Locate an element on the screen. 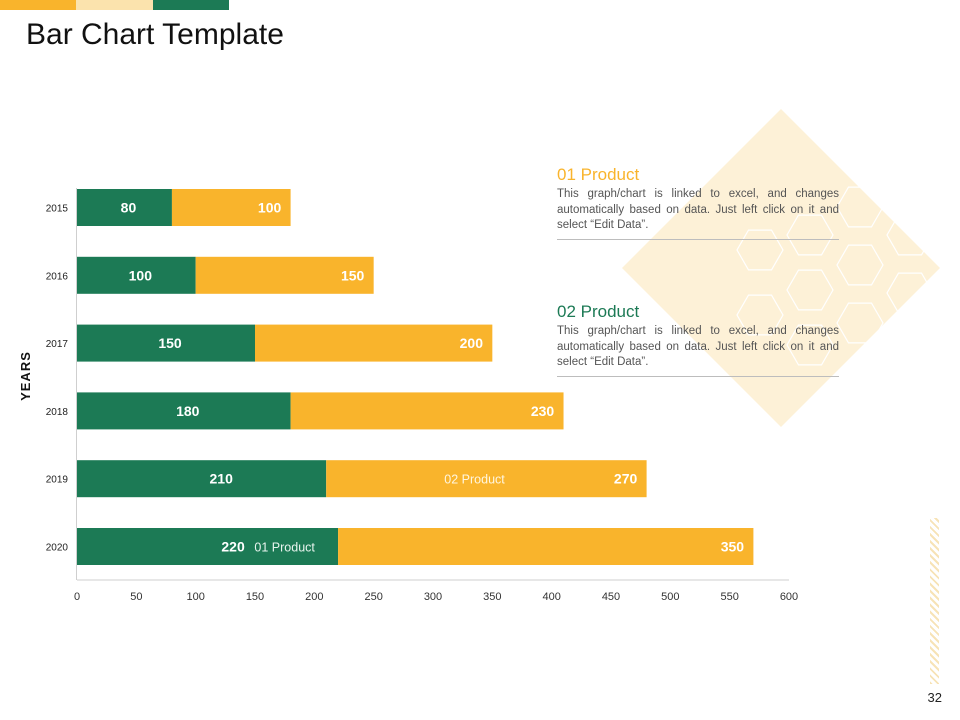 The height and width of the screenshot is (720, 960). data-label-product-2: 350 is located at coordinates (733, 547).